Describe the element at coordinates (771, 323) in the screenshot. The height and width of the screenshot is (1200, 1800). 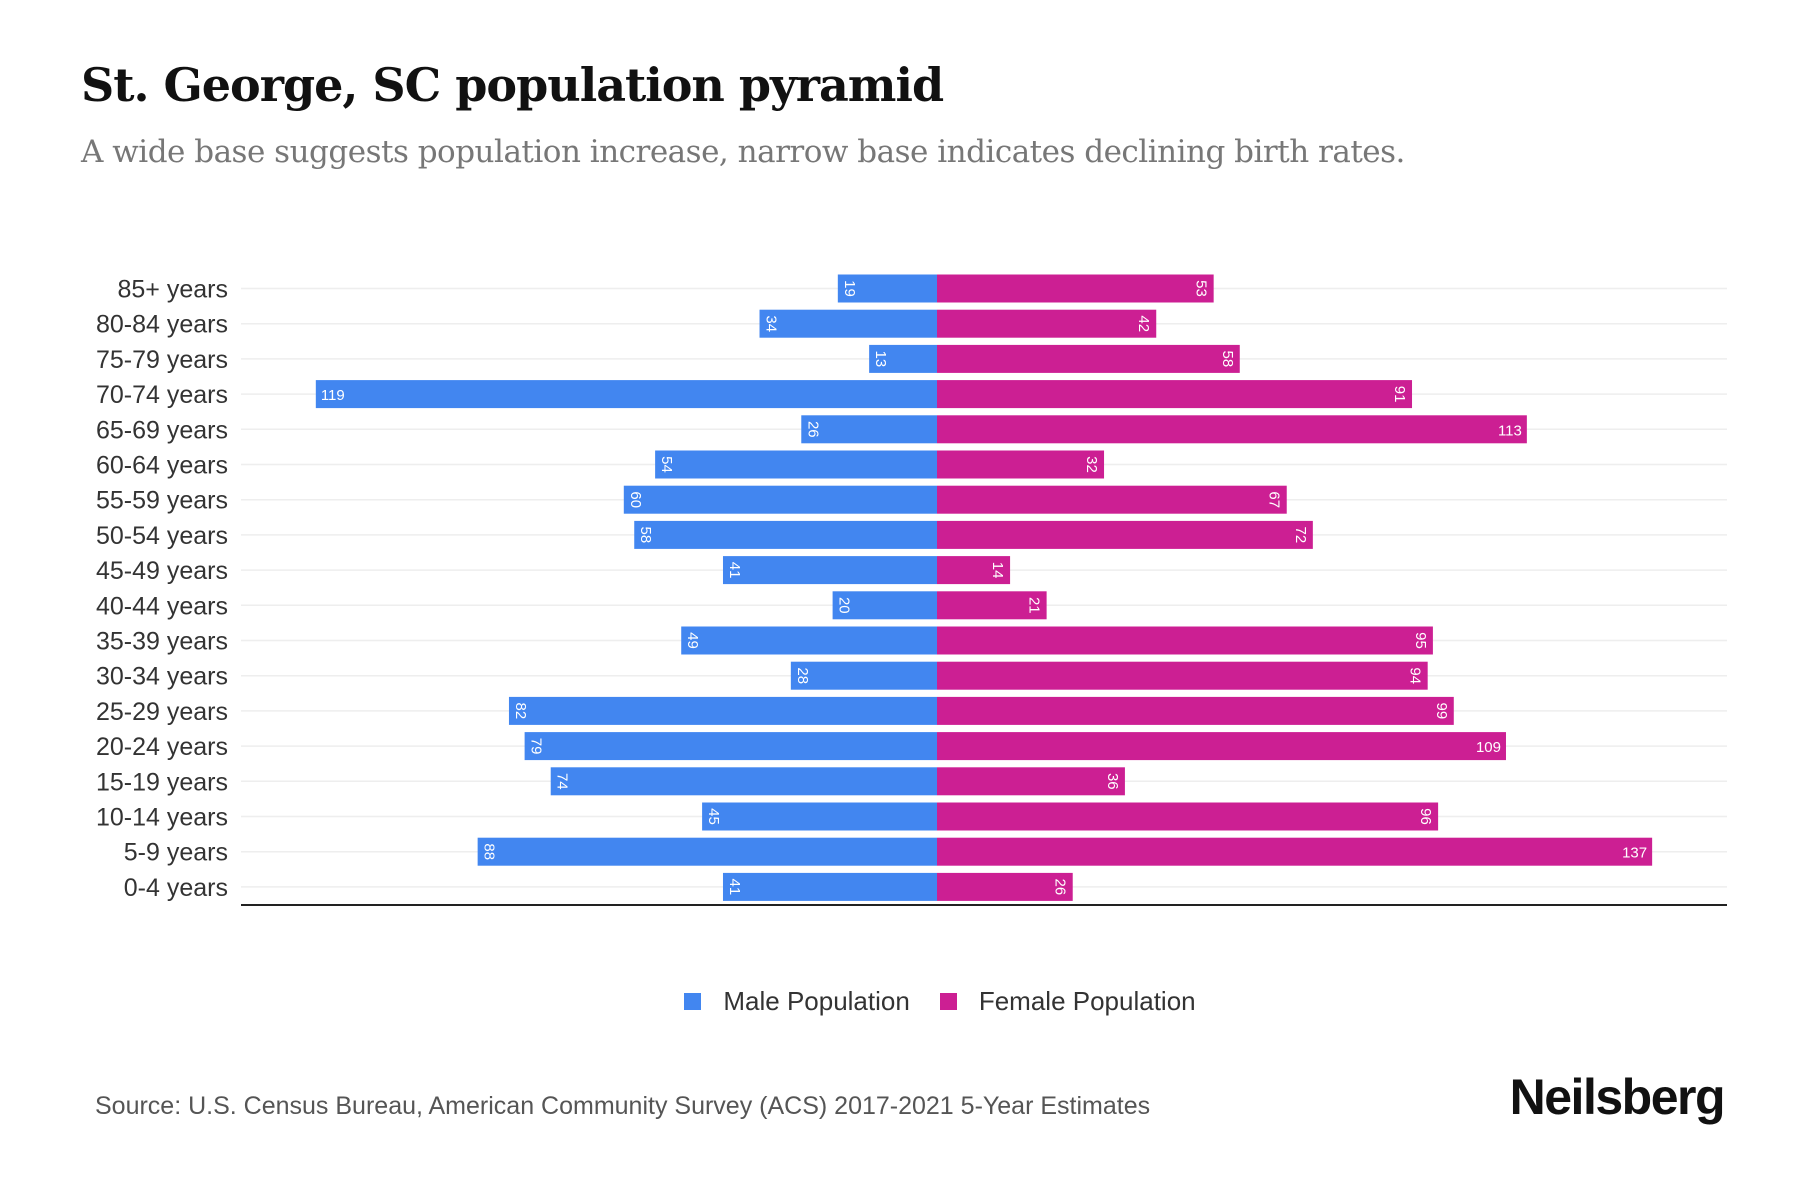
I see `data-label: 34` at that location.